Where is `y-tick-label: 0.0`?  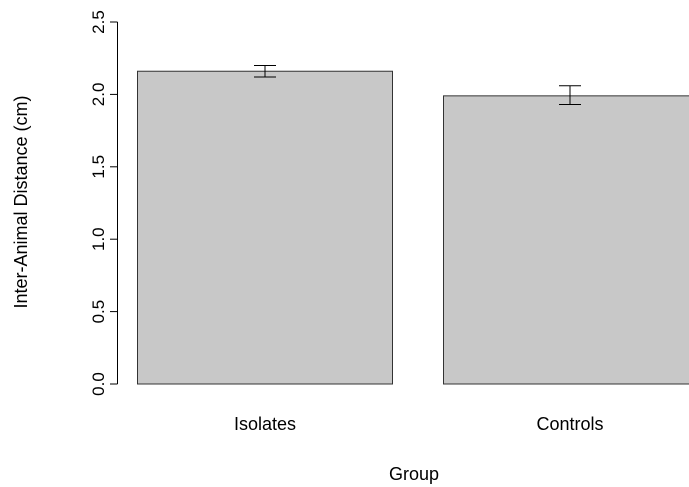
y-tick-label: 0.0 is located at coordinates (98, 384).